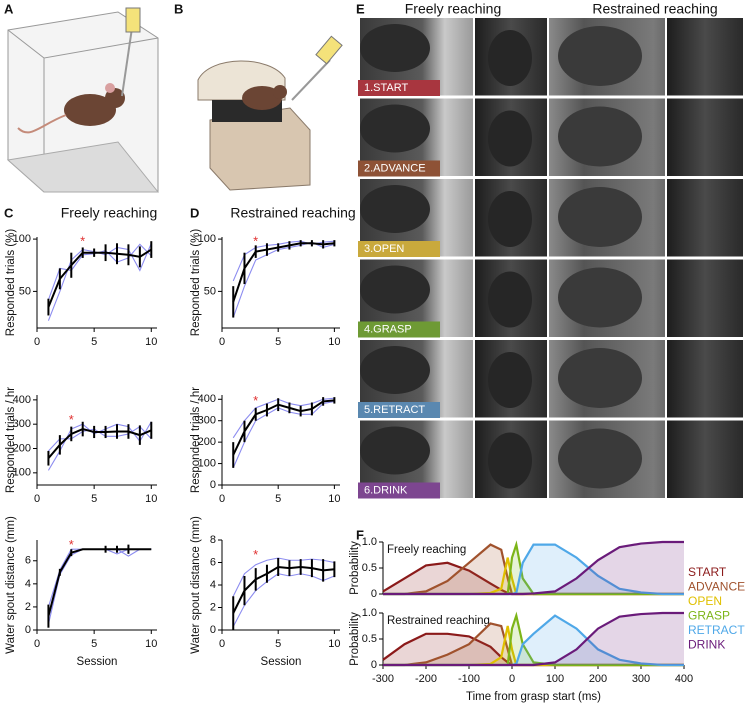  Describe the element at coordinates (705, 601) in the screenshot. I see `legend-entry: OPEN` at that location.